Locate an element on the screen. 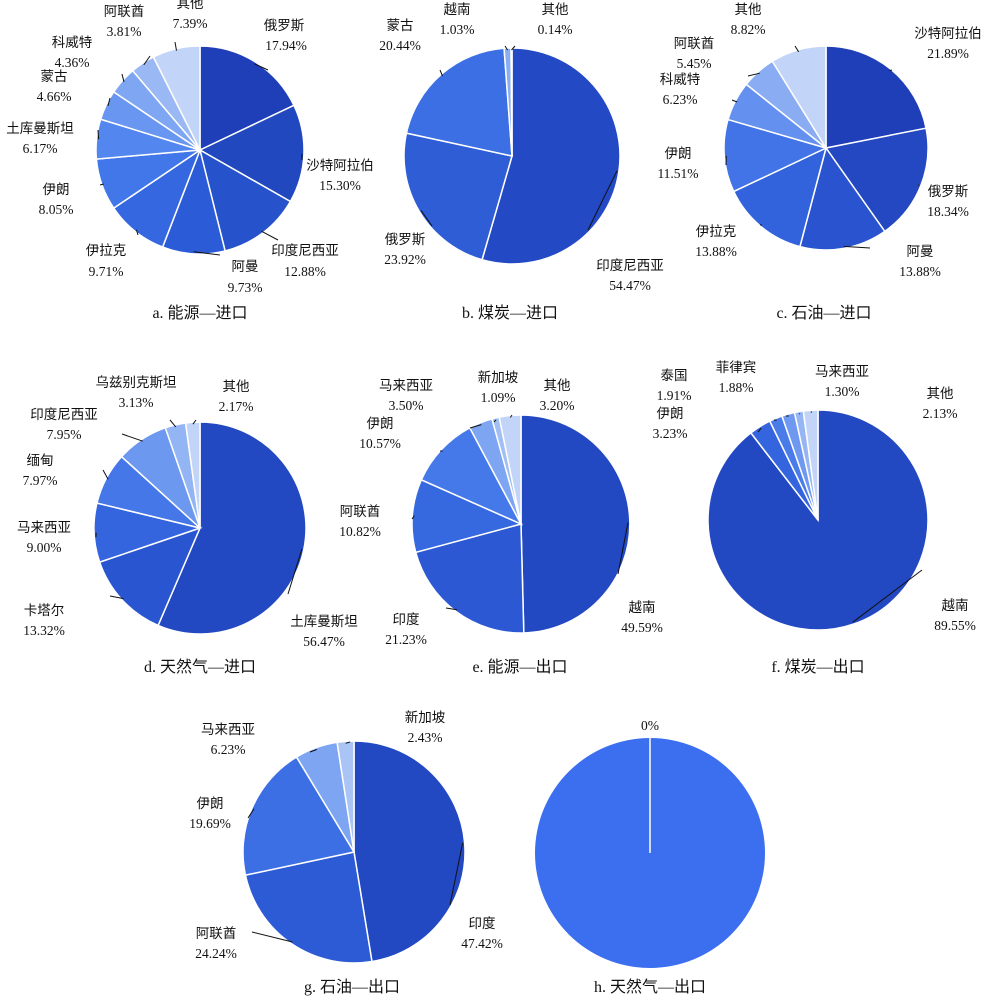  slice-value-label: 6.23% is located at coordinates (680, 99).